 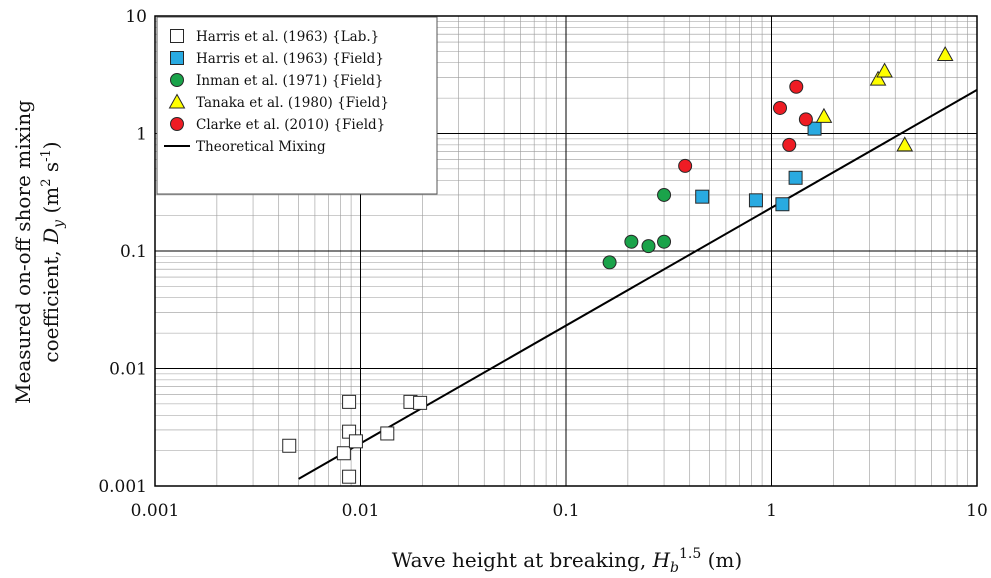 I want to click on y-axis-label-line1: Measured on-off shore mixing, so click(x=23, y=252).